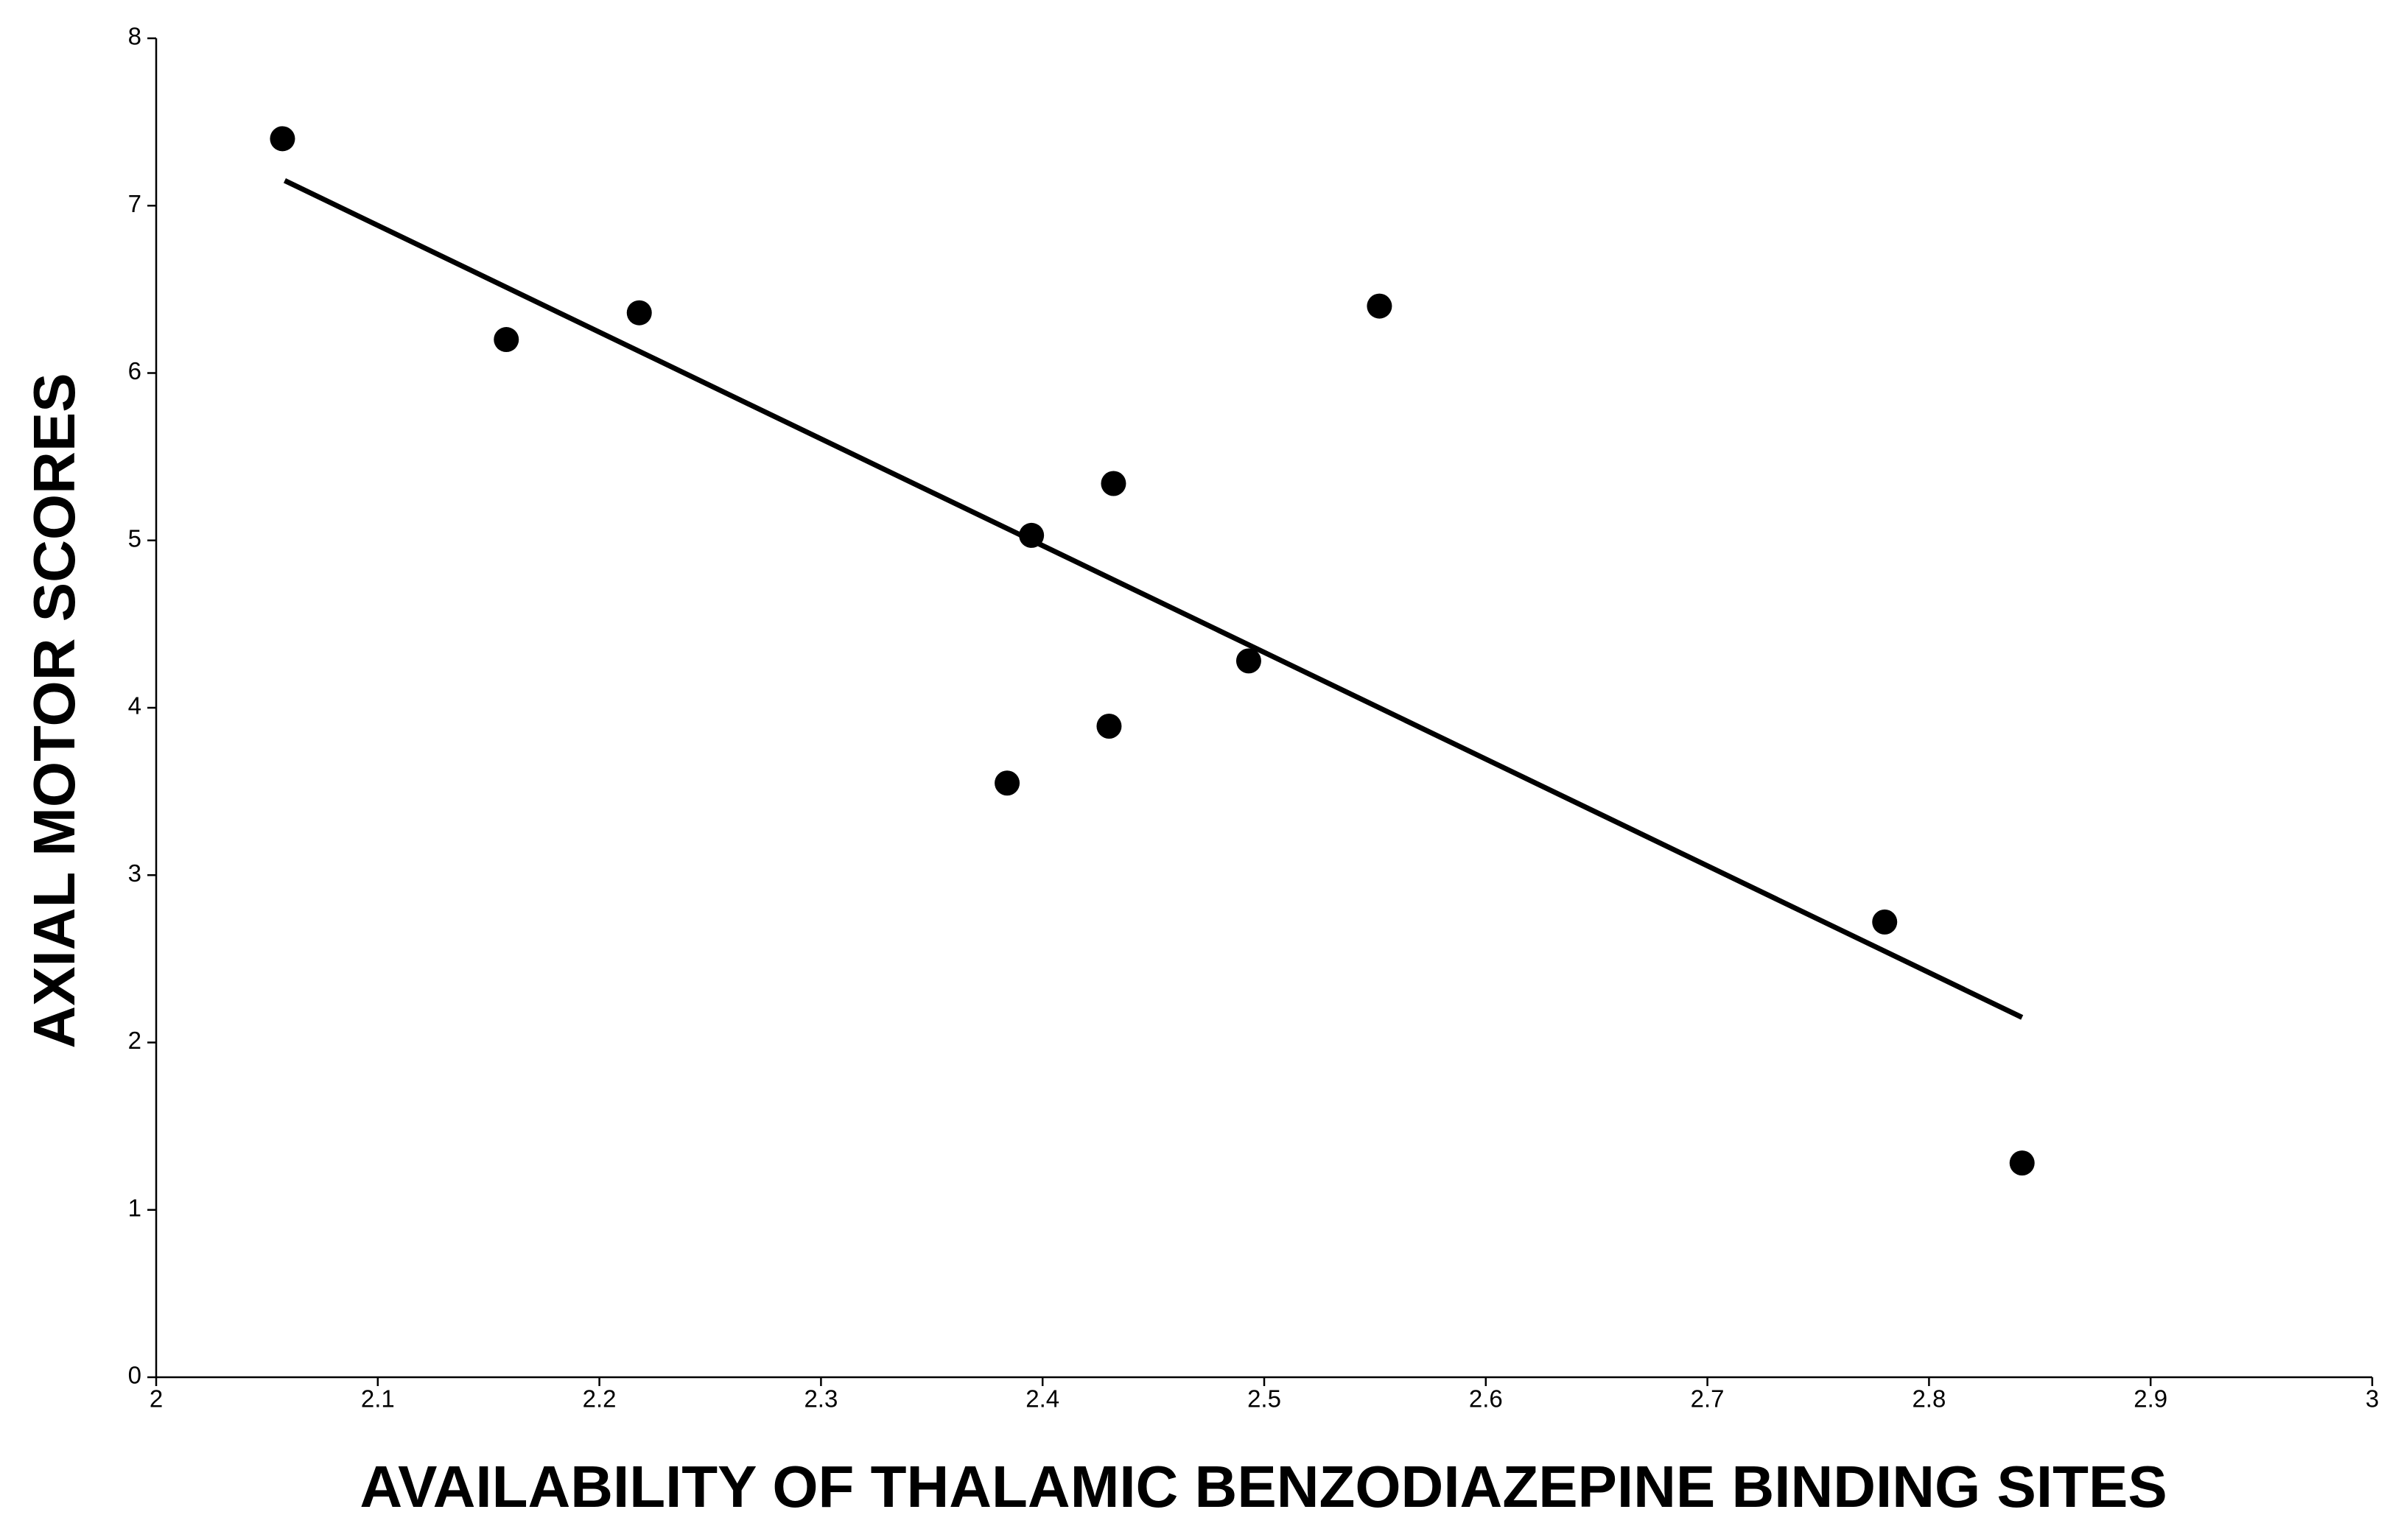 This screenshot has width=2398, height=1540. What do you see at coordinates (1708, 1399) in the screenshot?
I see `x-tick-label: 2.7` at bounding box center [1708, 1399].